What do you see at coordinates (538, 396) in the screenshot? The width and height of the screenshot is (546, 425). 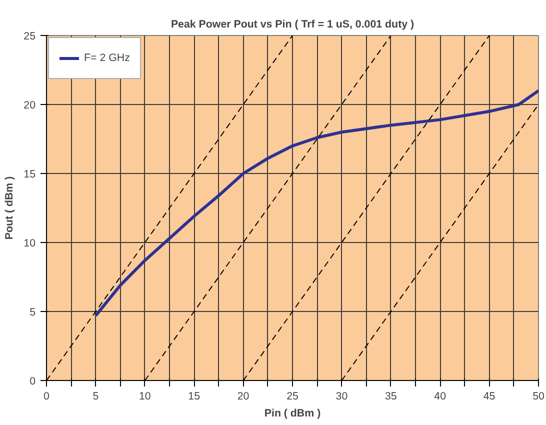 I see `x-tick-label: 50` at bounding box center [538, 396].